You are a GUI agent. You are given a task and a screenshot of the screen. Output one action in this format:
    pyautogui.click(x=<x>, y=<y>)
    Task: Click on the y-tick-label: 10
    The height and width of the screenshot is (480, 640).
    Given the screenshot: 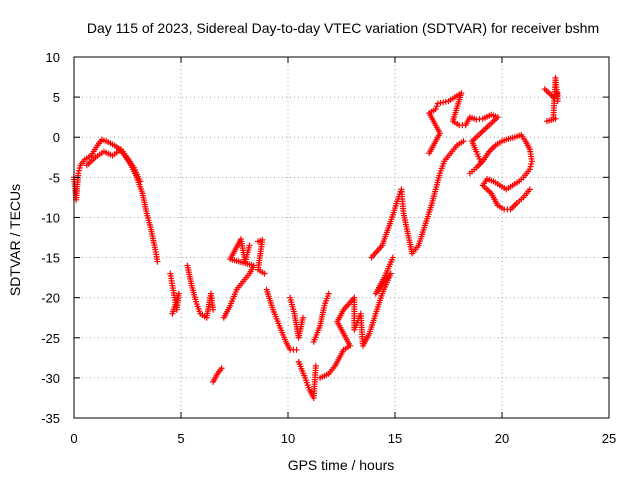 What is the action you would take?
    pyautogui.click(x=53, y=57)
    